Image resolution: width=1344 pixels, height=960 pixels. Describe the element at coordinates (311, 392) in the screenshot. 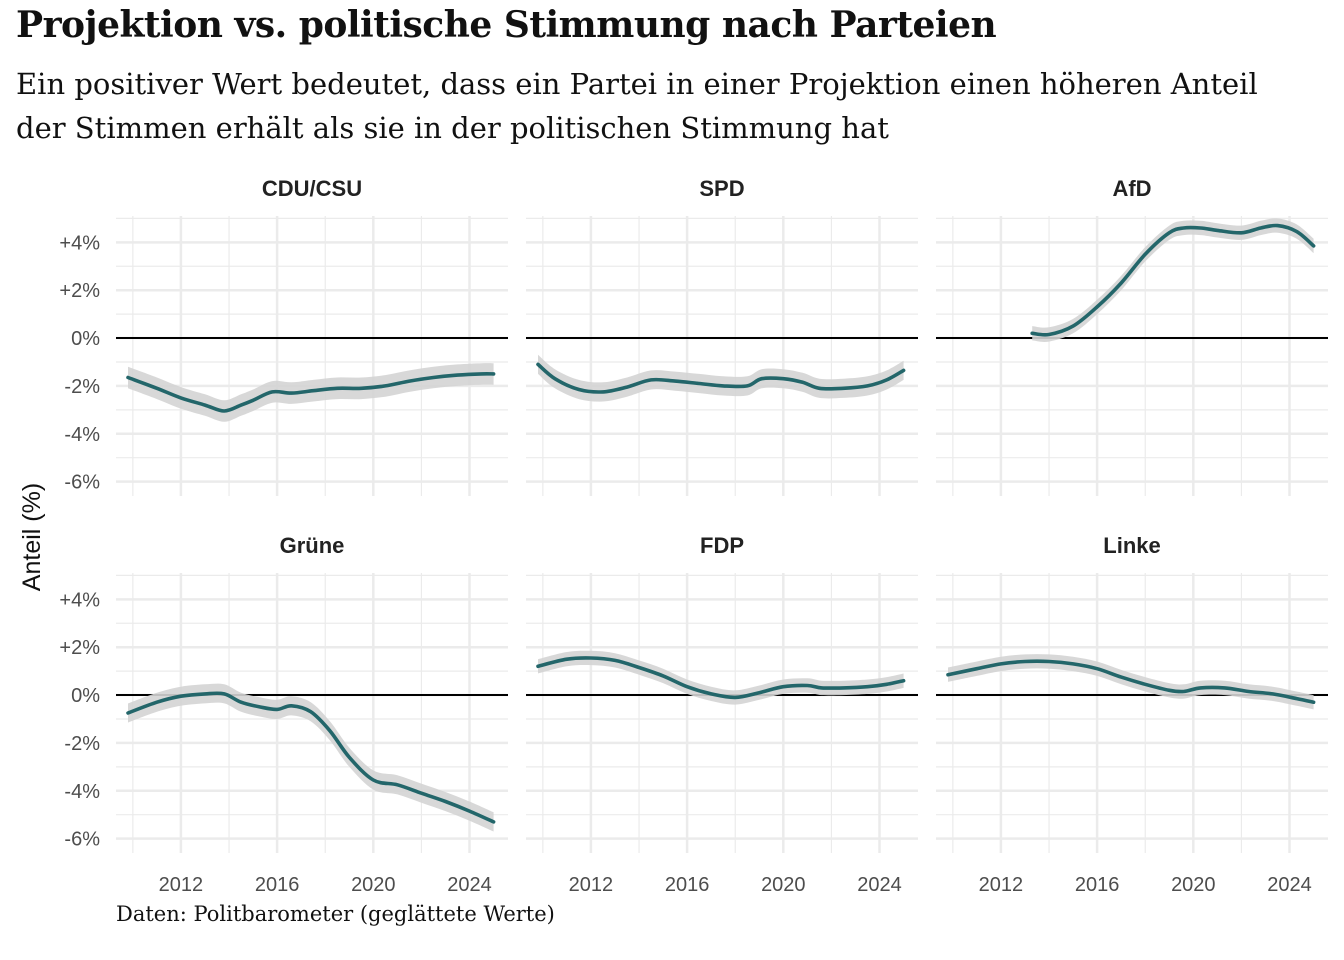

I see `series-line-cdu-csu` at that location.